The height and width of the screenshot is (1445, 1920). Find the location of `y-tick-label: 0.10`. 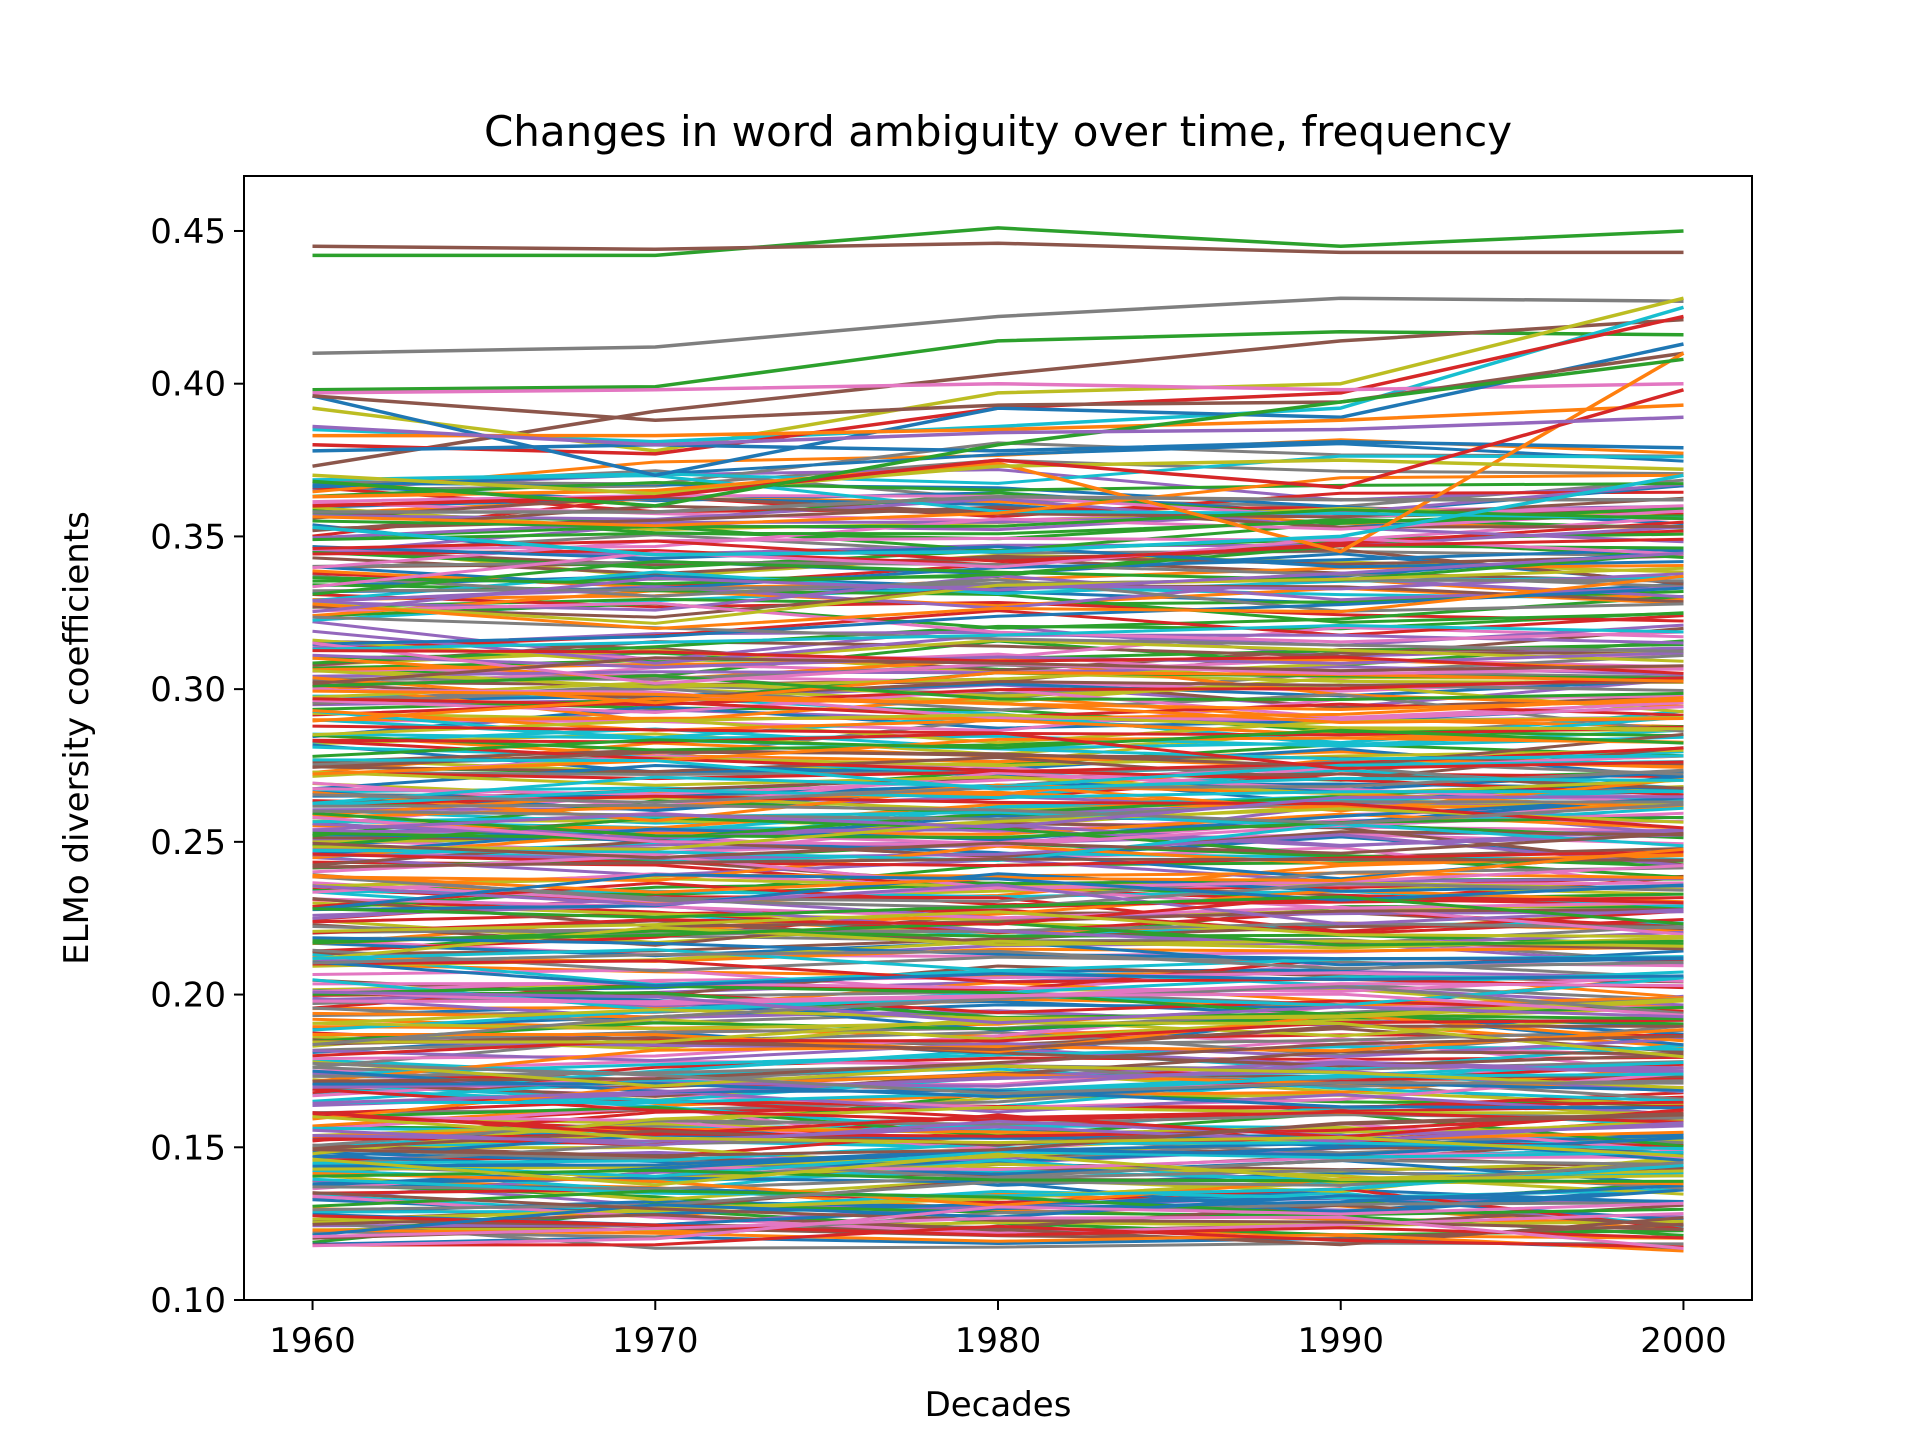

y-tick-label: 0.10 is located at coordinates (188, 1301).